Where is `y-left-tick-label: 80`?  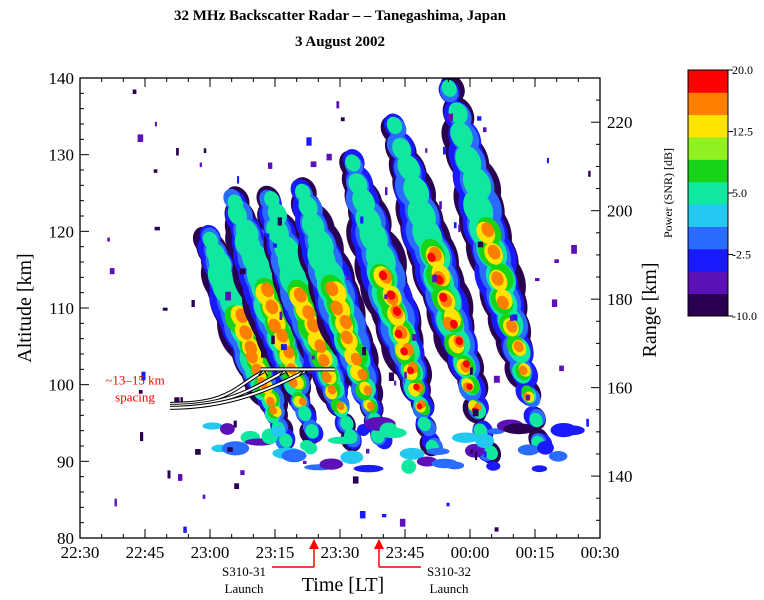 y-left-tick-label: 80 is located at coordinates (65, 538).